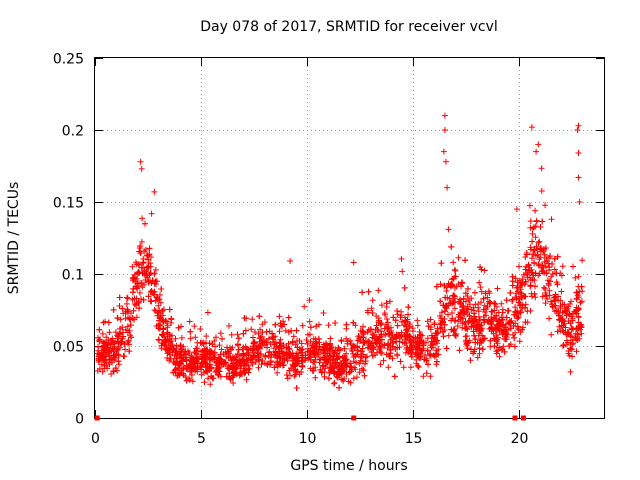  I want to click on gap-marker, so click(97, 418).